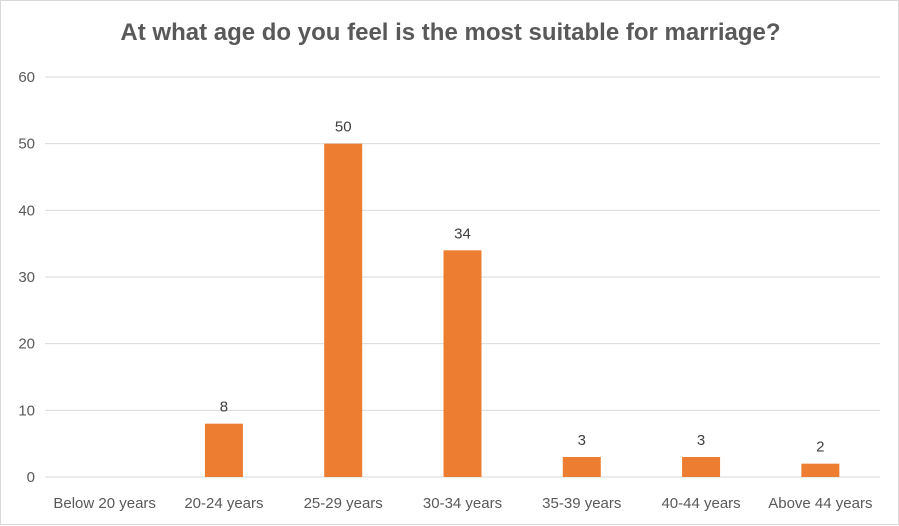 The height and width of the screenshot is (526, 899). Describe the element at coordinates (26, 277) in the screenshot. I see `y-tick-label: 30` at that location.